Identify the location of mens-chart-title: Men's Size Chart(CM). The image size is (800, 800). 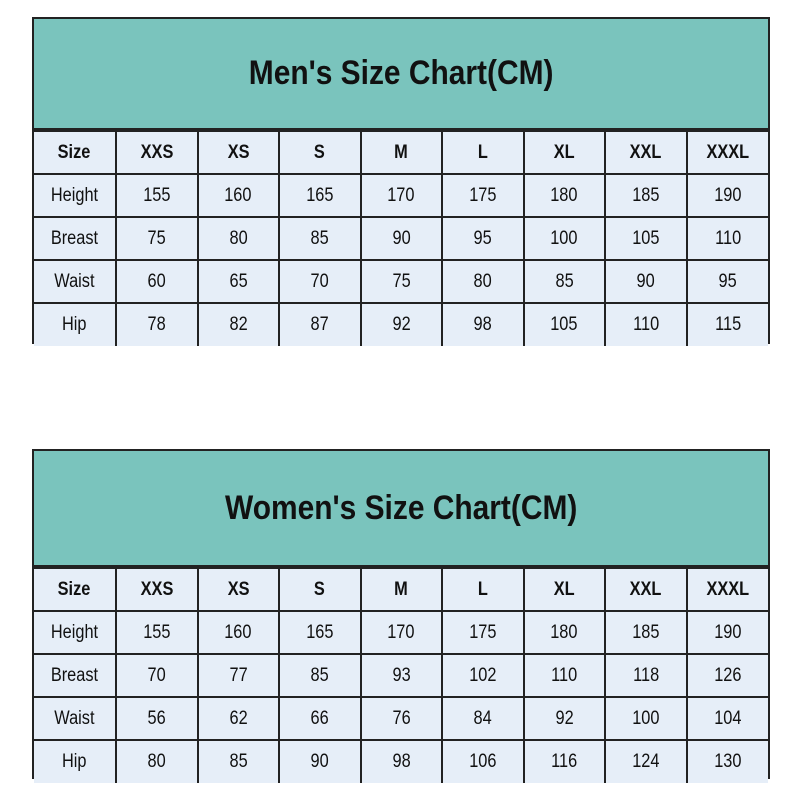
(401, 74).